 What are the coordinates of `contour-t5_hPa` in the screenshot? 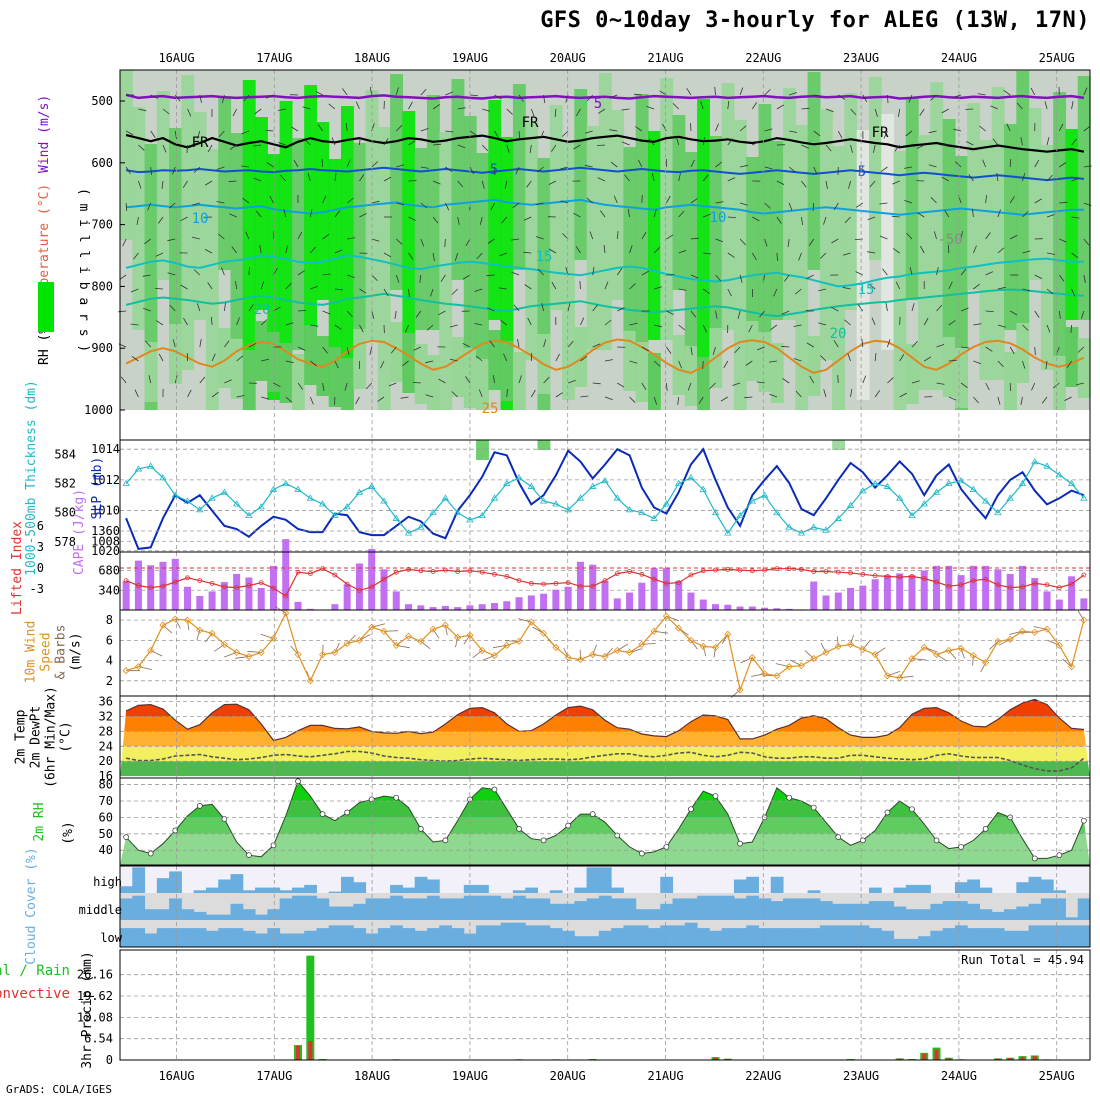 It's located at (605, 174).